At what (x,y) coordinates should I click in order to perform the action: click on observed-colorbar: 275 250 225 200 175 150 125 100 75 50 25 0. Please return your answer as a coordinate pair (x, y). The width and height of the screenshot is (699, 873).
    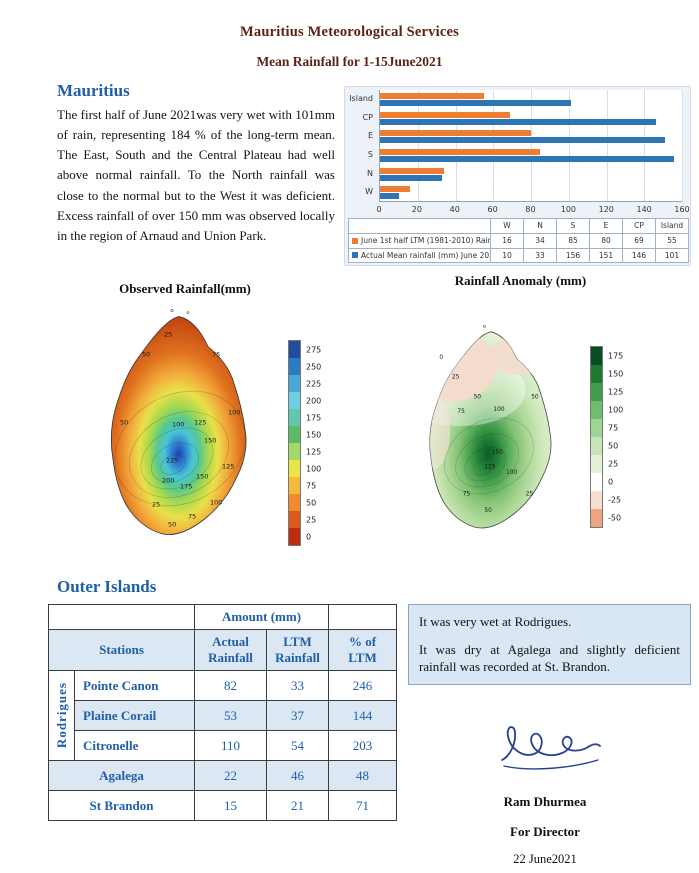
    Looking at the image, I should click on (304, 443).